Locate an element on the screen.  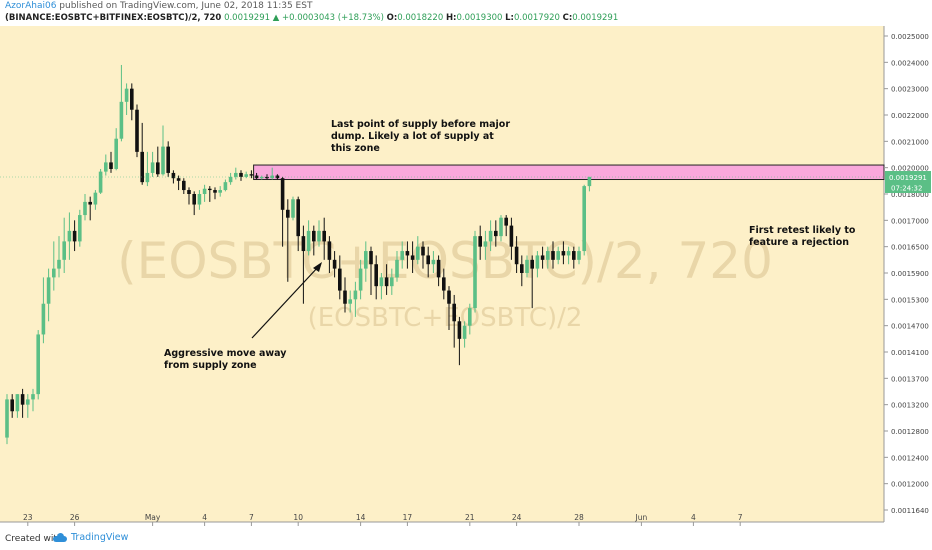
y-tick-label: 0.0023000 is located at coordinates (910, 90).